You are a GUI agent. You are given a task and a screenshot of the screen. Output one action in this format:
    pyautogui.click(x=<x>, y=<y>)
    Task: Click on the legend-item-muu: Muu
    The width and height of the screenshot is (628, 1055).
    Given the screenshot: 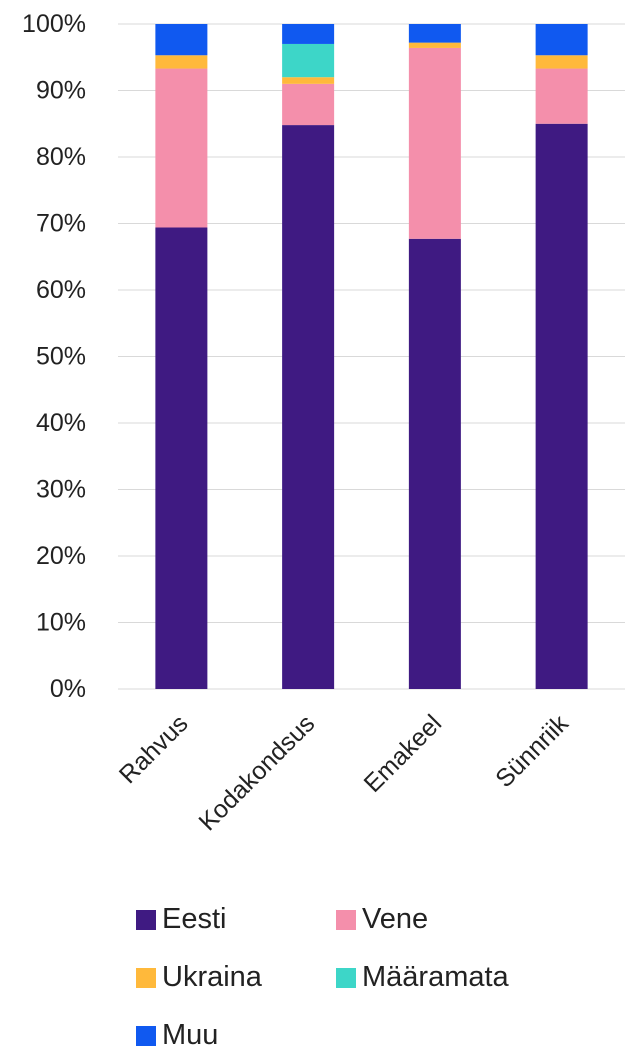 What is the action you would take?
    pyautogui.click(x=177, y=1035)
    